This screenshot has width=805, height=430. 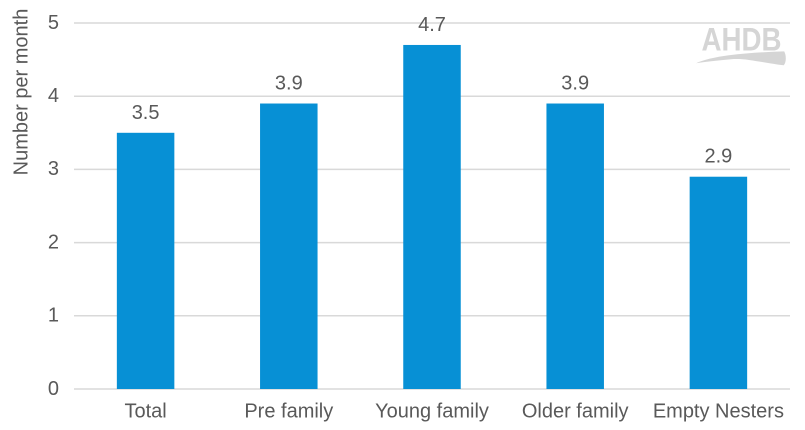 What do you see at coordinates (145, 412) in the screenshot?
I see `svg-text: Total` at bounding box center [145, 412].